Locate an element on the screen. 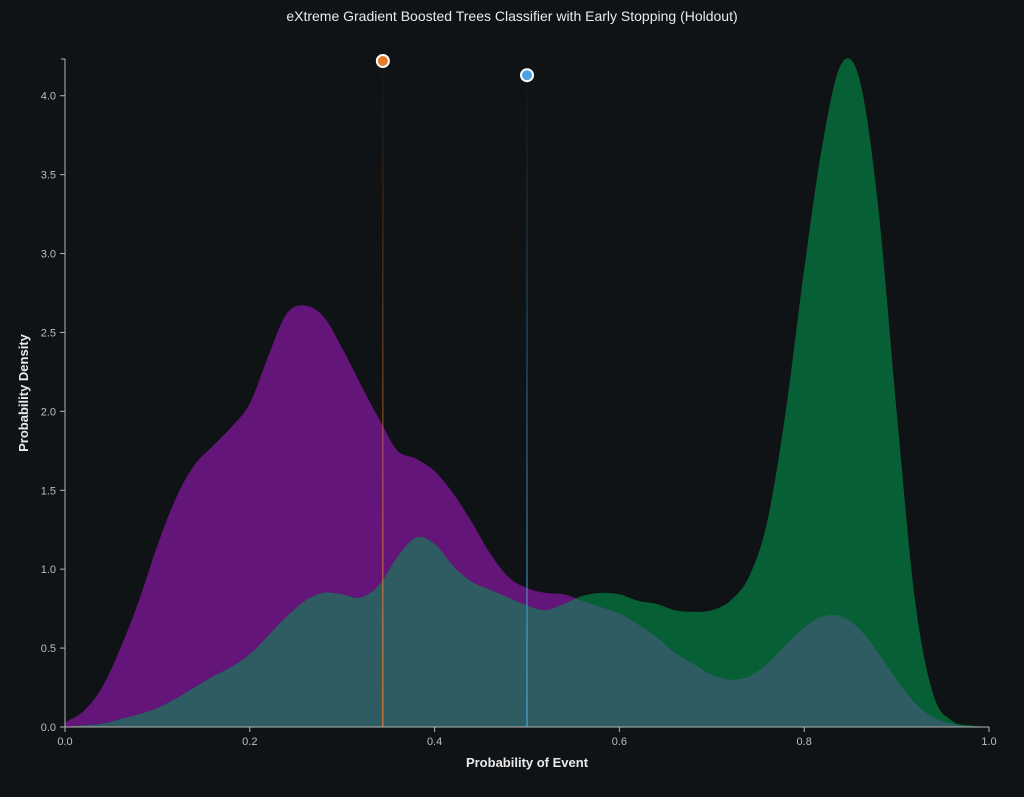  y-tick-label: 2.5 is located at coordinates (48, 333).